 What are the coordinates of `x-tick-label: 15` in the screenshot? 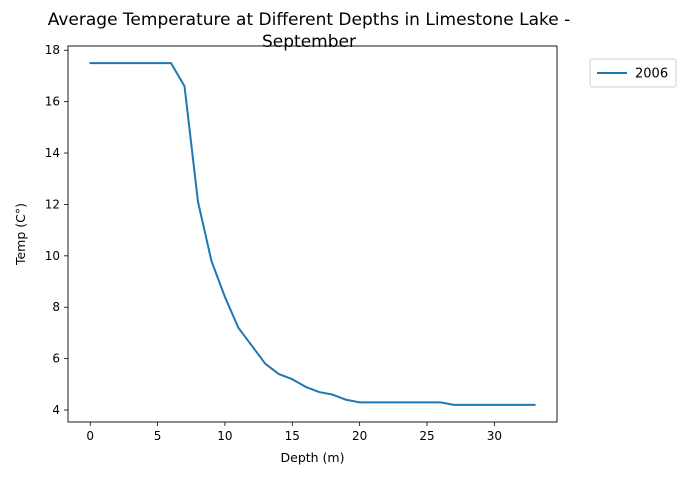 It's located at (292, 436).